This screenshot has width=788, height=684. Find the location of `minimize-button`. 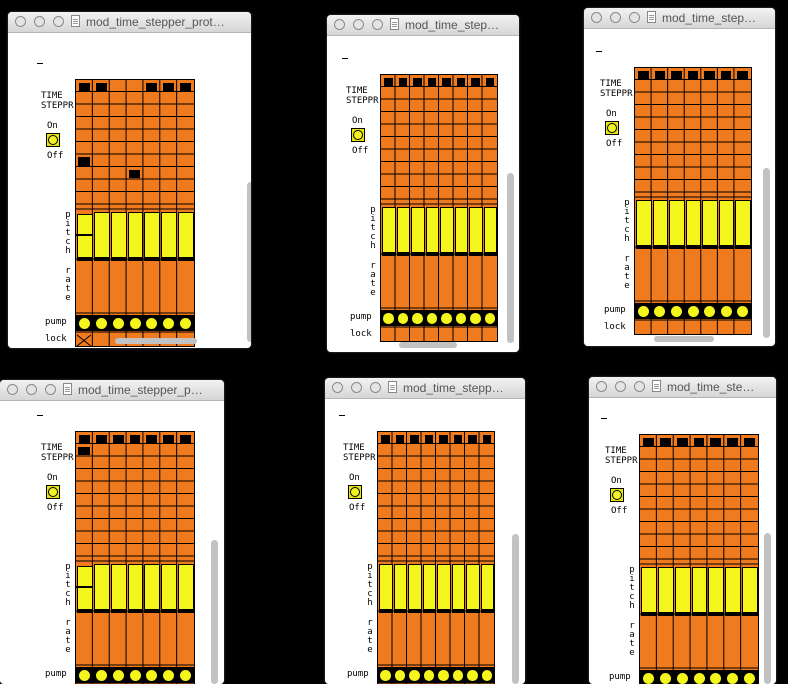

minimize-button is located at coordinates (615, 17).